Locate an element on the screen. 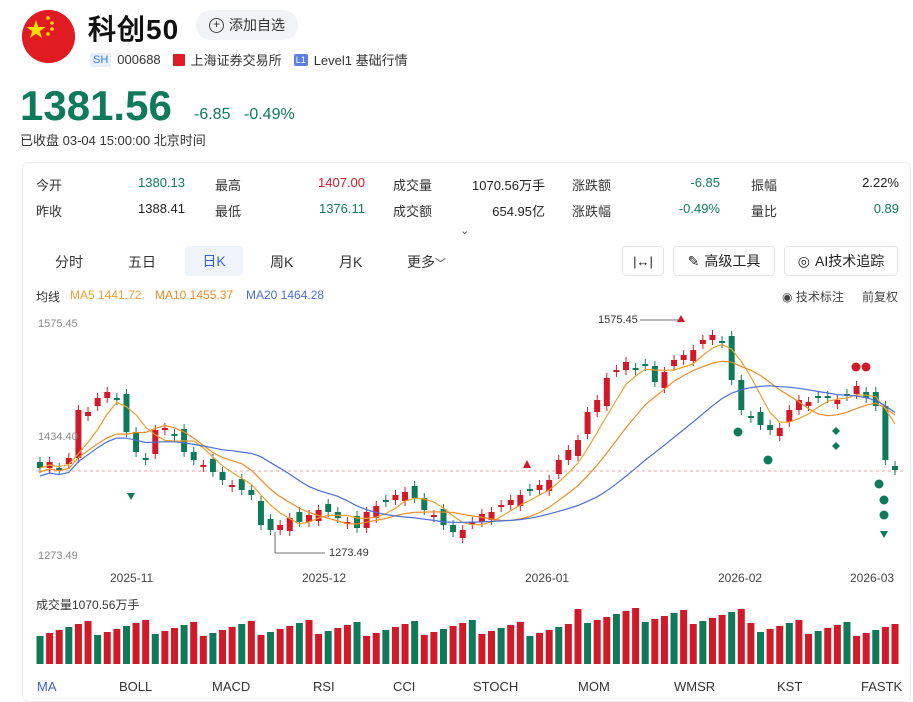 This screenshot has height=702, width=913. indicator-rsi: RSI is located at coordinates (324, 686).